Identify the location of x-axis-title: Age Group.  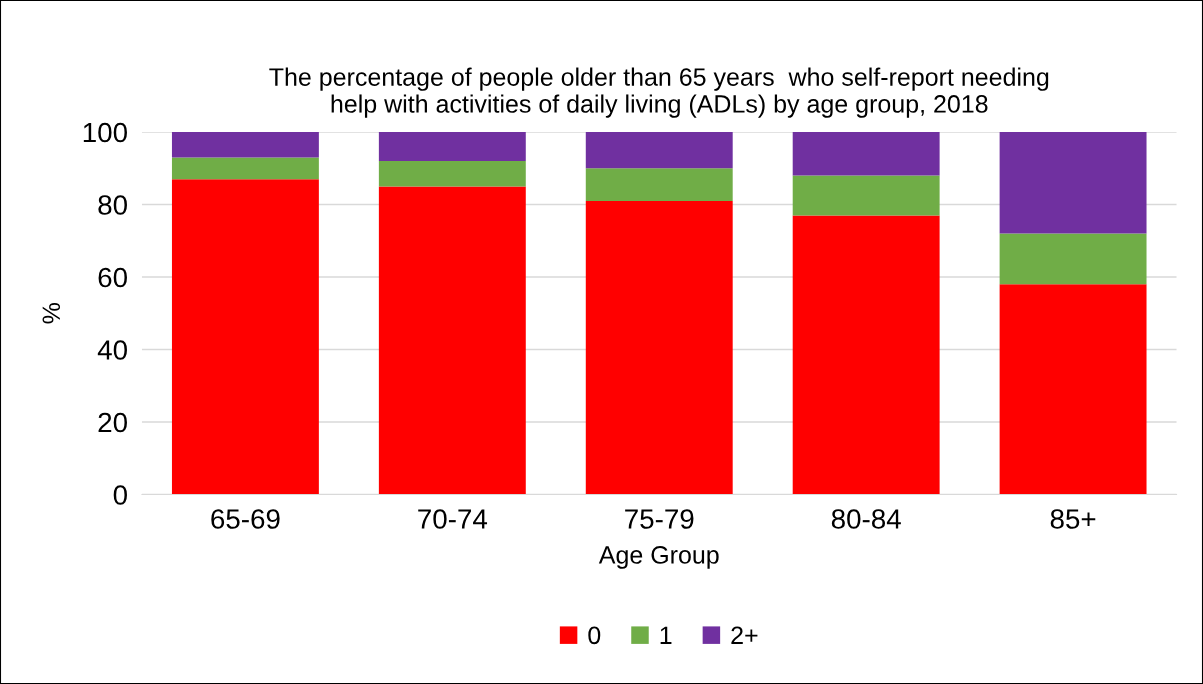
(658, 557).